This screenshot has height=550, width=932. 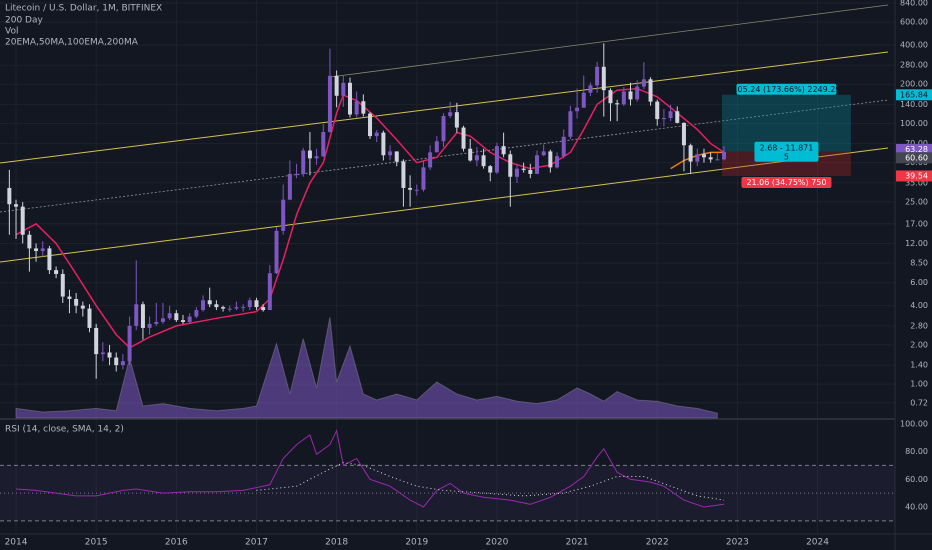 I want to click on position-label: 5, so click(x=786, y=156).